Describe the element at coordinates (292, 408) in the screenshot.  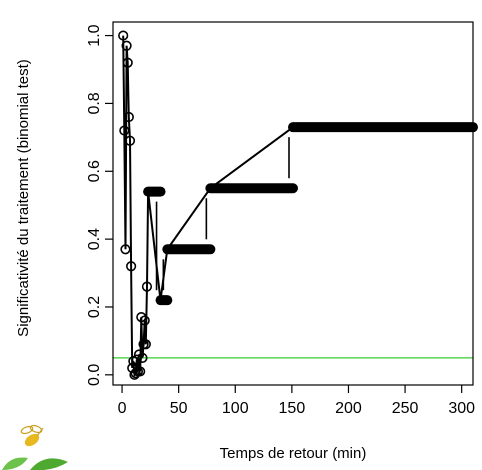
I see `x-tick-label: 150` at that location.